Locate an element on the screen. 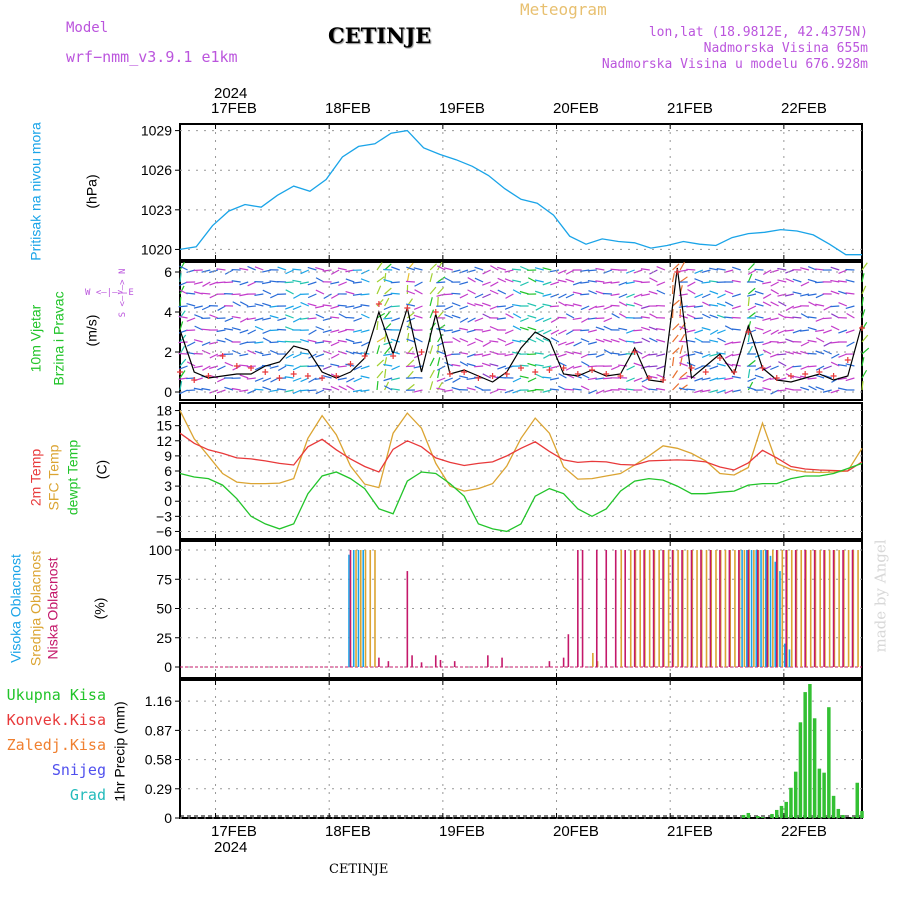 This screenshot has height=900, width=900. model-name: wrf−nmm_v3.9.1 e1km is located at coordinates (152, 57).